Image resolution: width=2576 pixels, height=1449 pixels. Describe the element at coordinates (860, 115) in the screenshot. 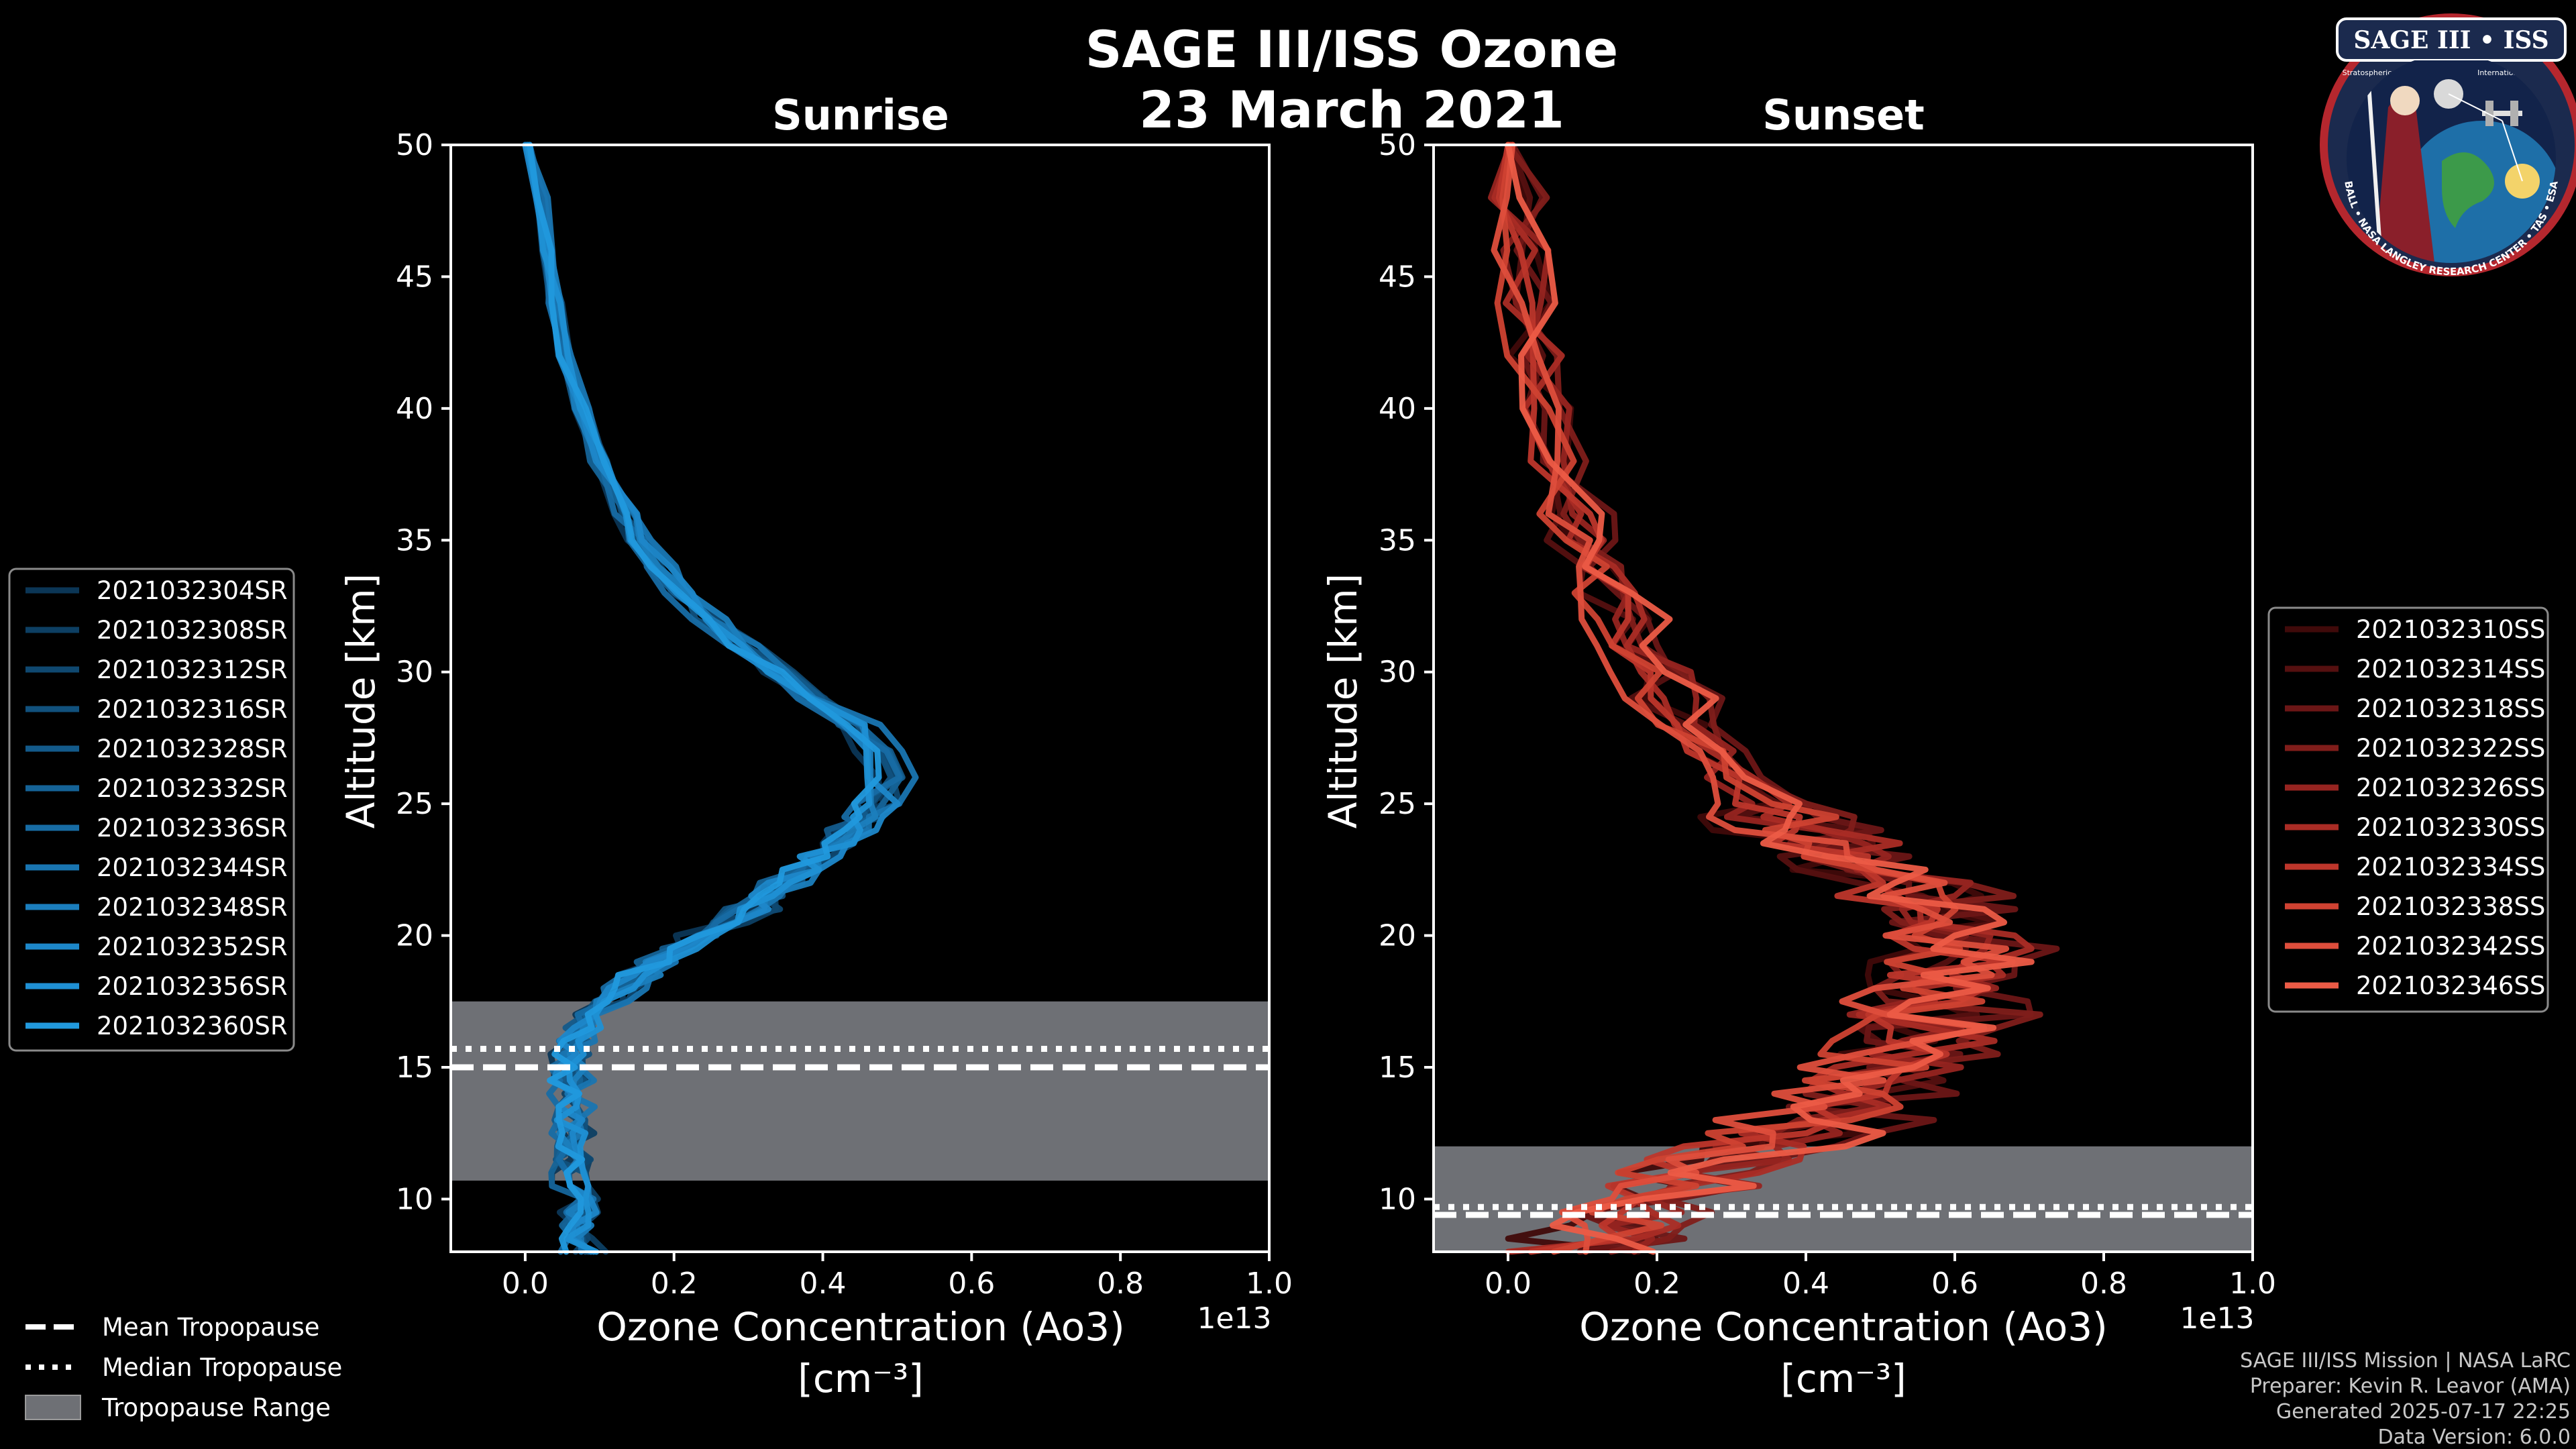

I see `sunrise-panel-title: Sunrise` at that location.